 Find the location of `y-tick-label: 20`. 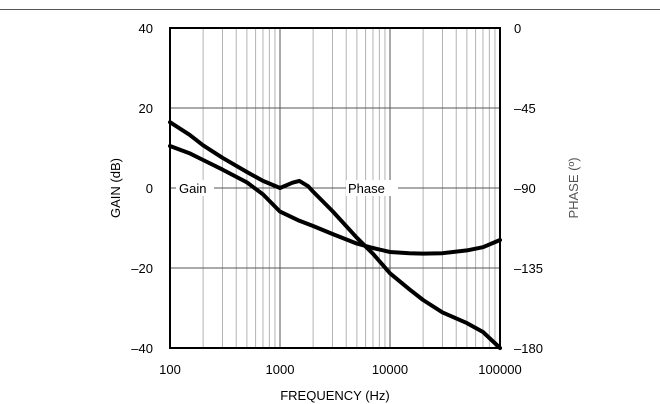

y-tick-label: 20 is located at coordinates (146, 108).